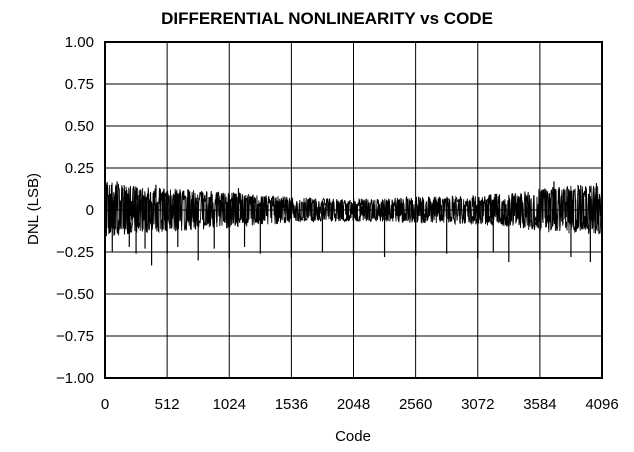 This screenshot has height=452, width=634. I want to click on x-axis-ticks: 0 512 1024 1536 2048 2560 3072 3584 4096, so click(360, 404).